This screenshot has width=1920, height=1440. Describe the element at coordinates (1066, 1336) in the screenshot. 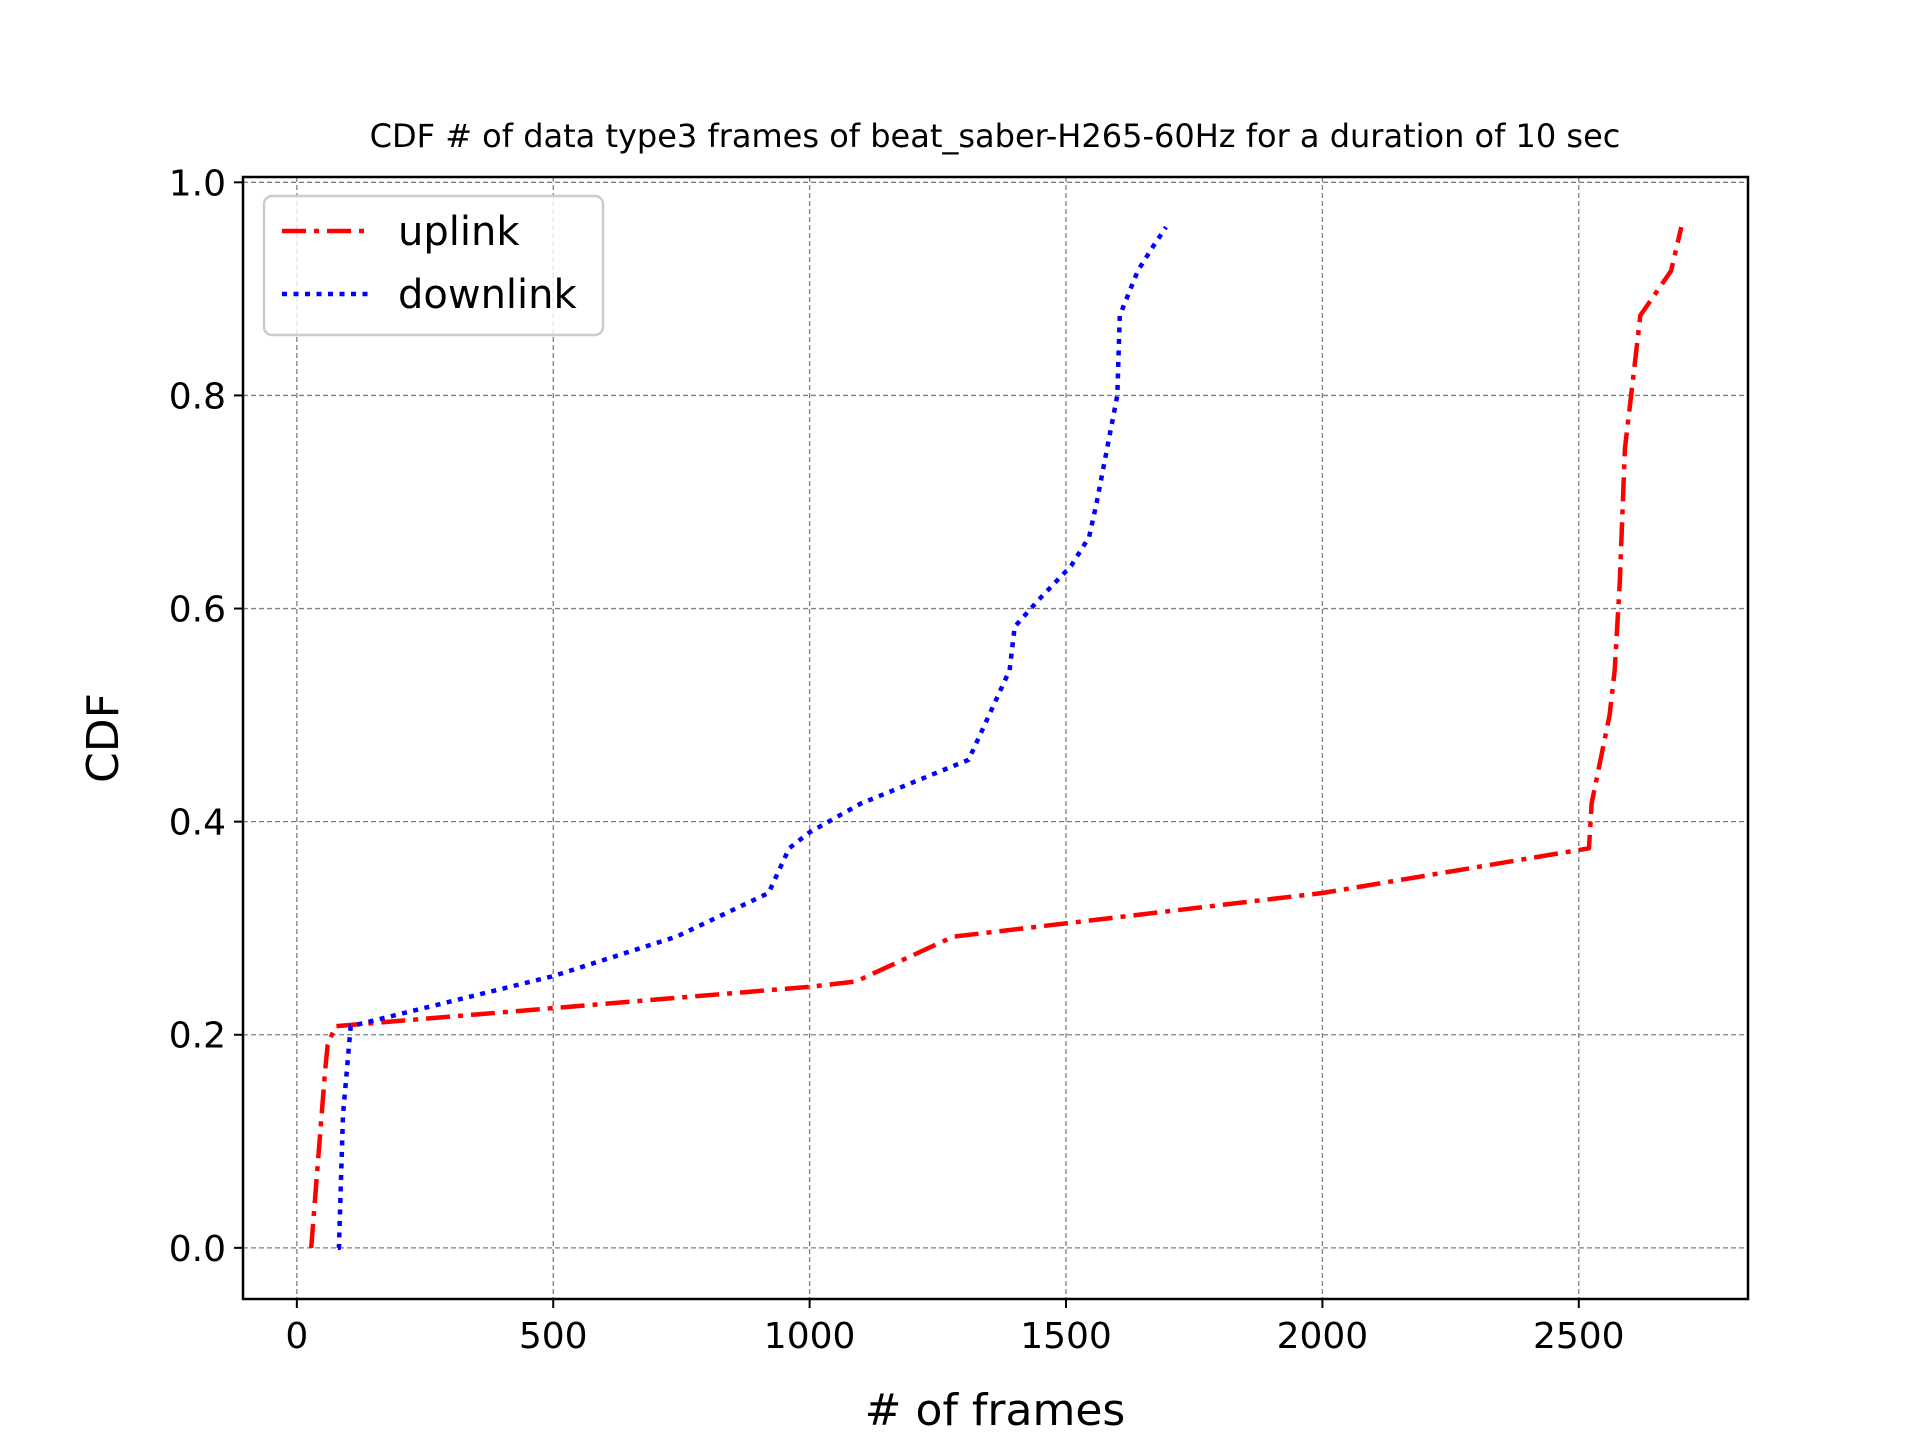

I see `x-tick-label: 1500` at that location.